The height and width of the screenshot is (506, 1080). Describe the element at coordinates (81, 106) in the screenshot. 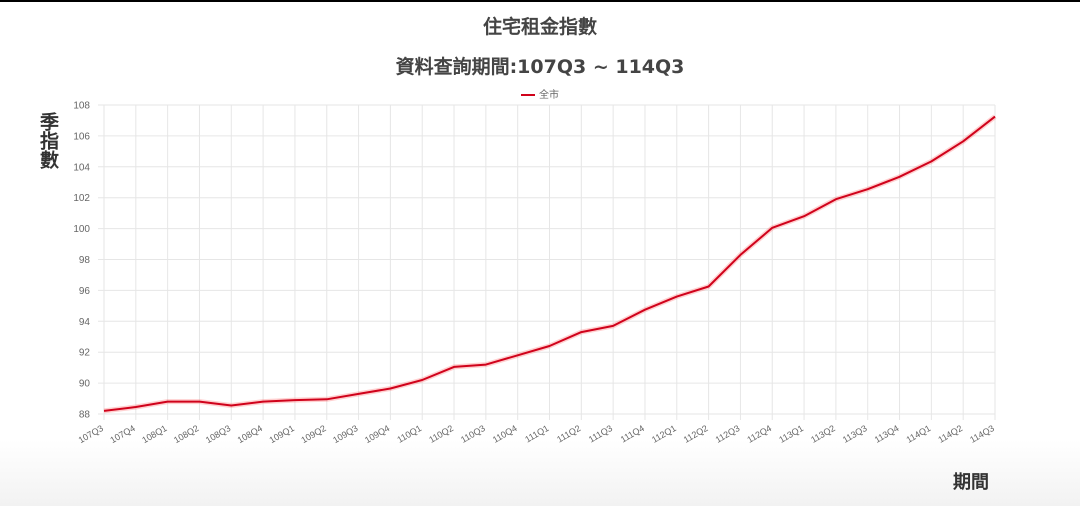

I see `y-tick-label: 108` at that location.